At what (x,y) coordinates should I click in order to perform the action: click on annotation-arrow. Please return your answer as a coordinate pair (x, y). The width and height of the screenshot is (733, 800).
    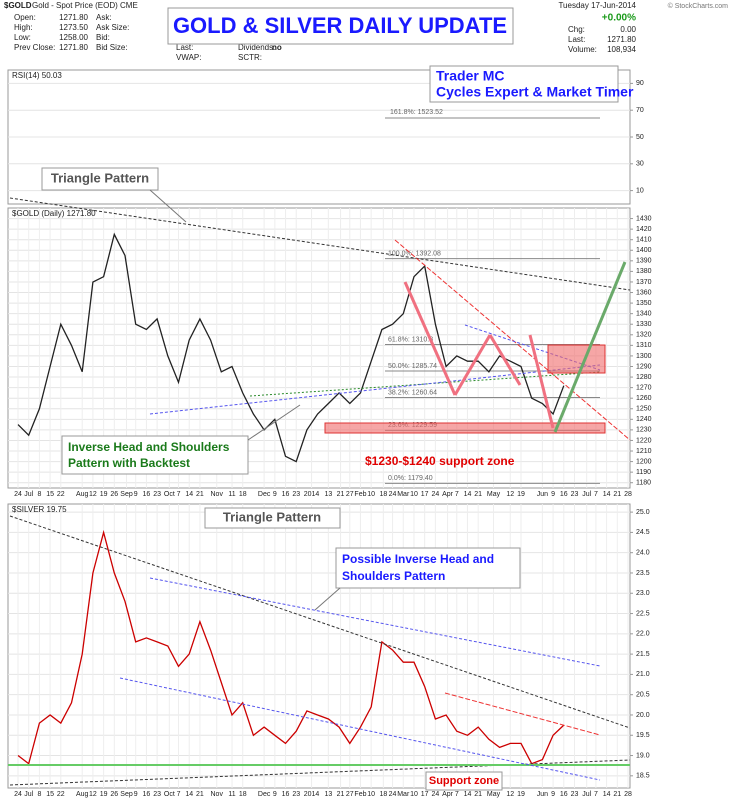
    Looking at the image, I should click on (274, 422).